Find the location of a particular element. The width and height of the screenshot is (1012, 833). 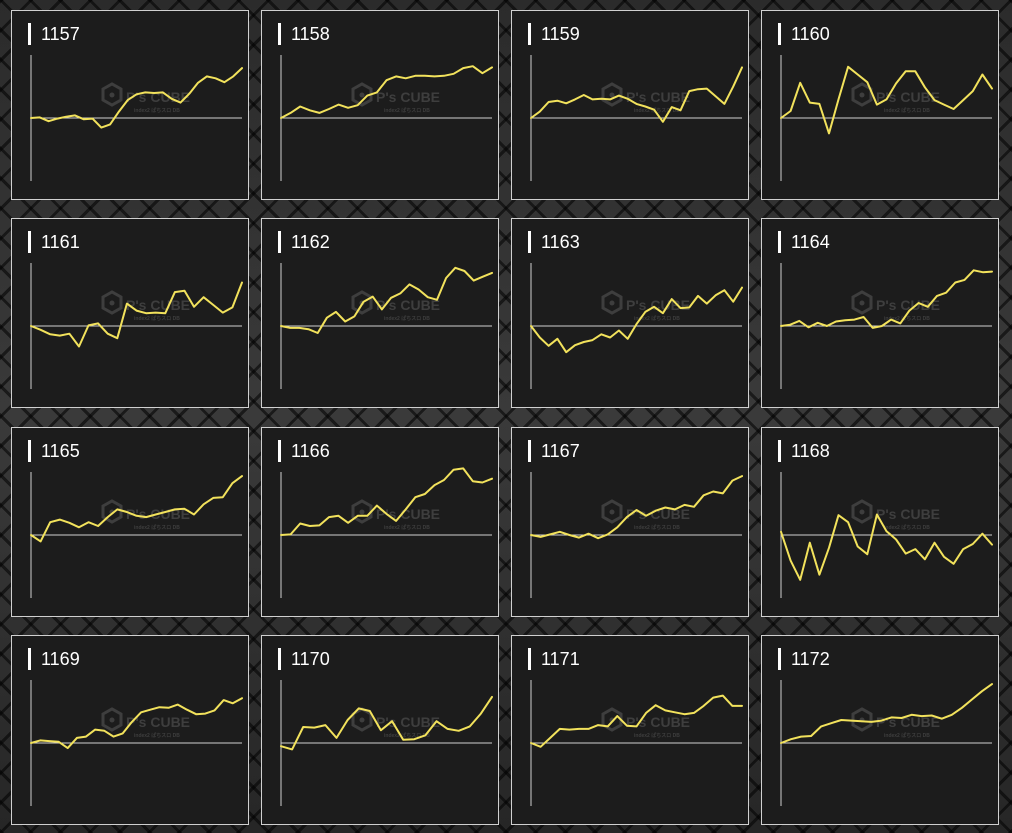

chart-panel: 1160 P's CUBE index2 ぱちスロ DB is located at coordinates (880, 105).